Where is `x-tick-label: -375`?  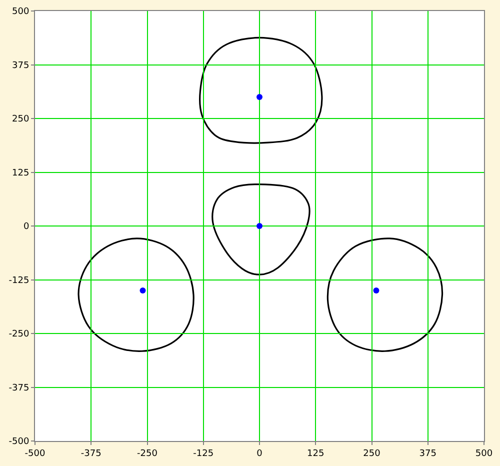 x-tick-label: -375 is located at coordinates (91, 453).